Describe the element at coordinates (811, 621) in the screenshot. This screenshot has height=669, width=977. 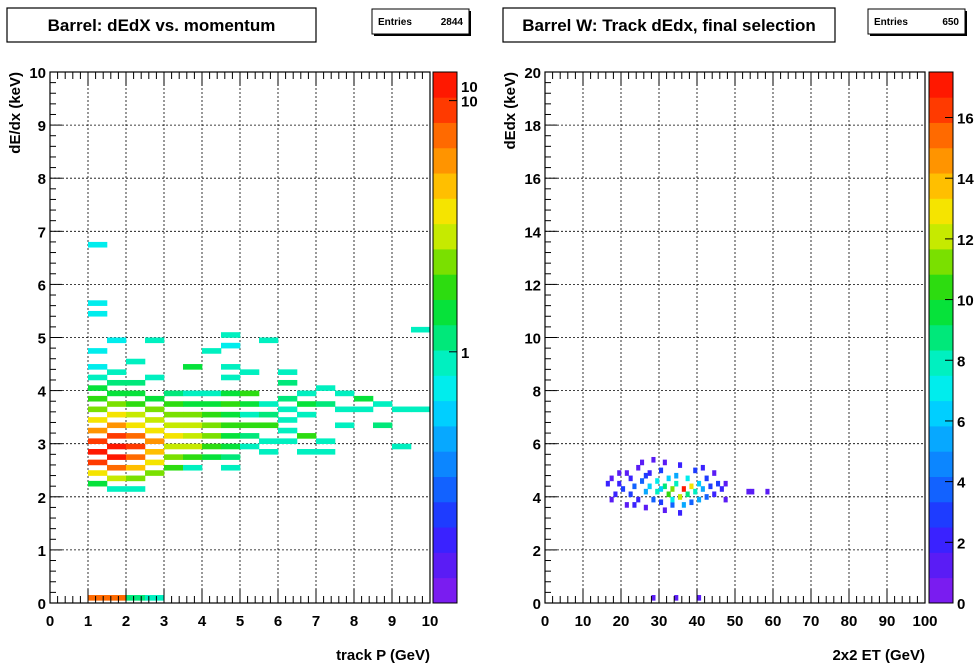
I see `x-tick-label: 70` at that location.